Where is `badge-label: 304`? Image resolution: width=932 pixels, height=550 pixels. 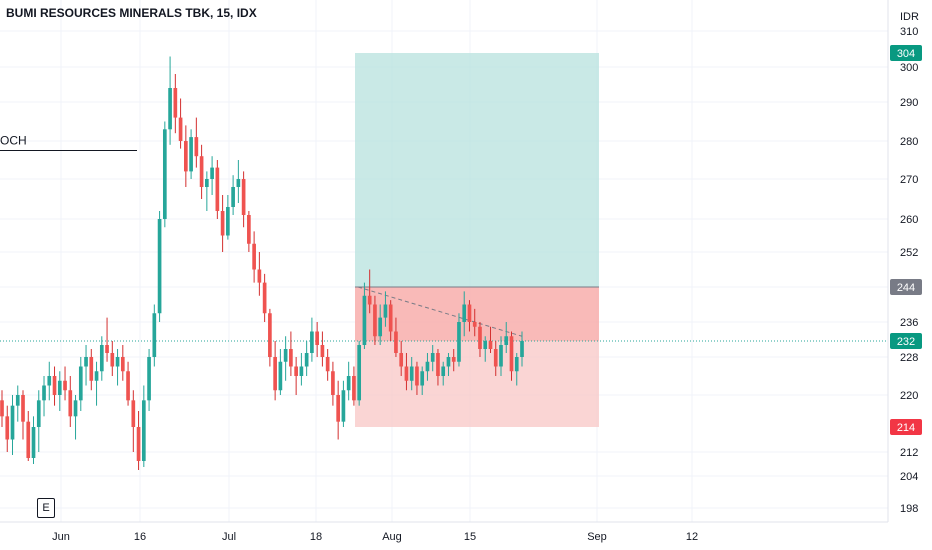 badge-label: 304 is located at coordinates (906, 54).